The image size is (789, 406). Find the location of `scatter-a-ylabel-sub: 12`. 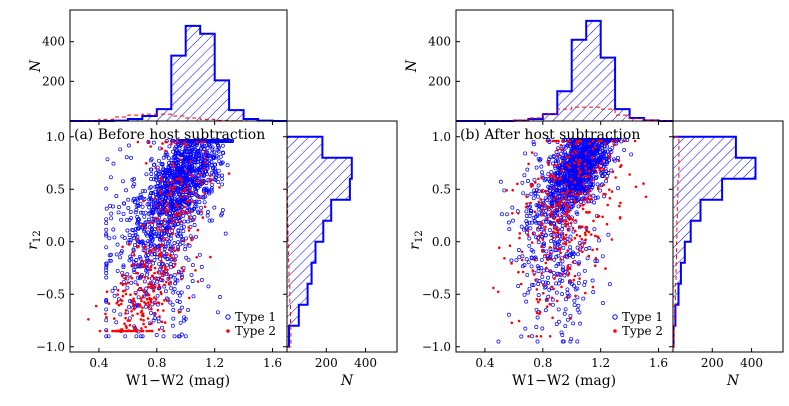

scatter-a-ylabel-sub: 12 is located at coordinates (37, 236).